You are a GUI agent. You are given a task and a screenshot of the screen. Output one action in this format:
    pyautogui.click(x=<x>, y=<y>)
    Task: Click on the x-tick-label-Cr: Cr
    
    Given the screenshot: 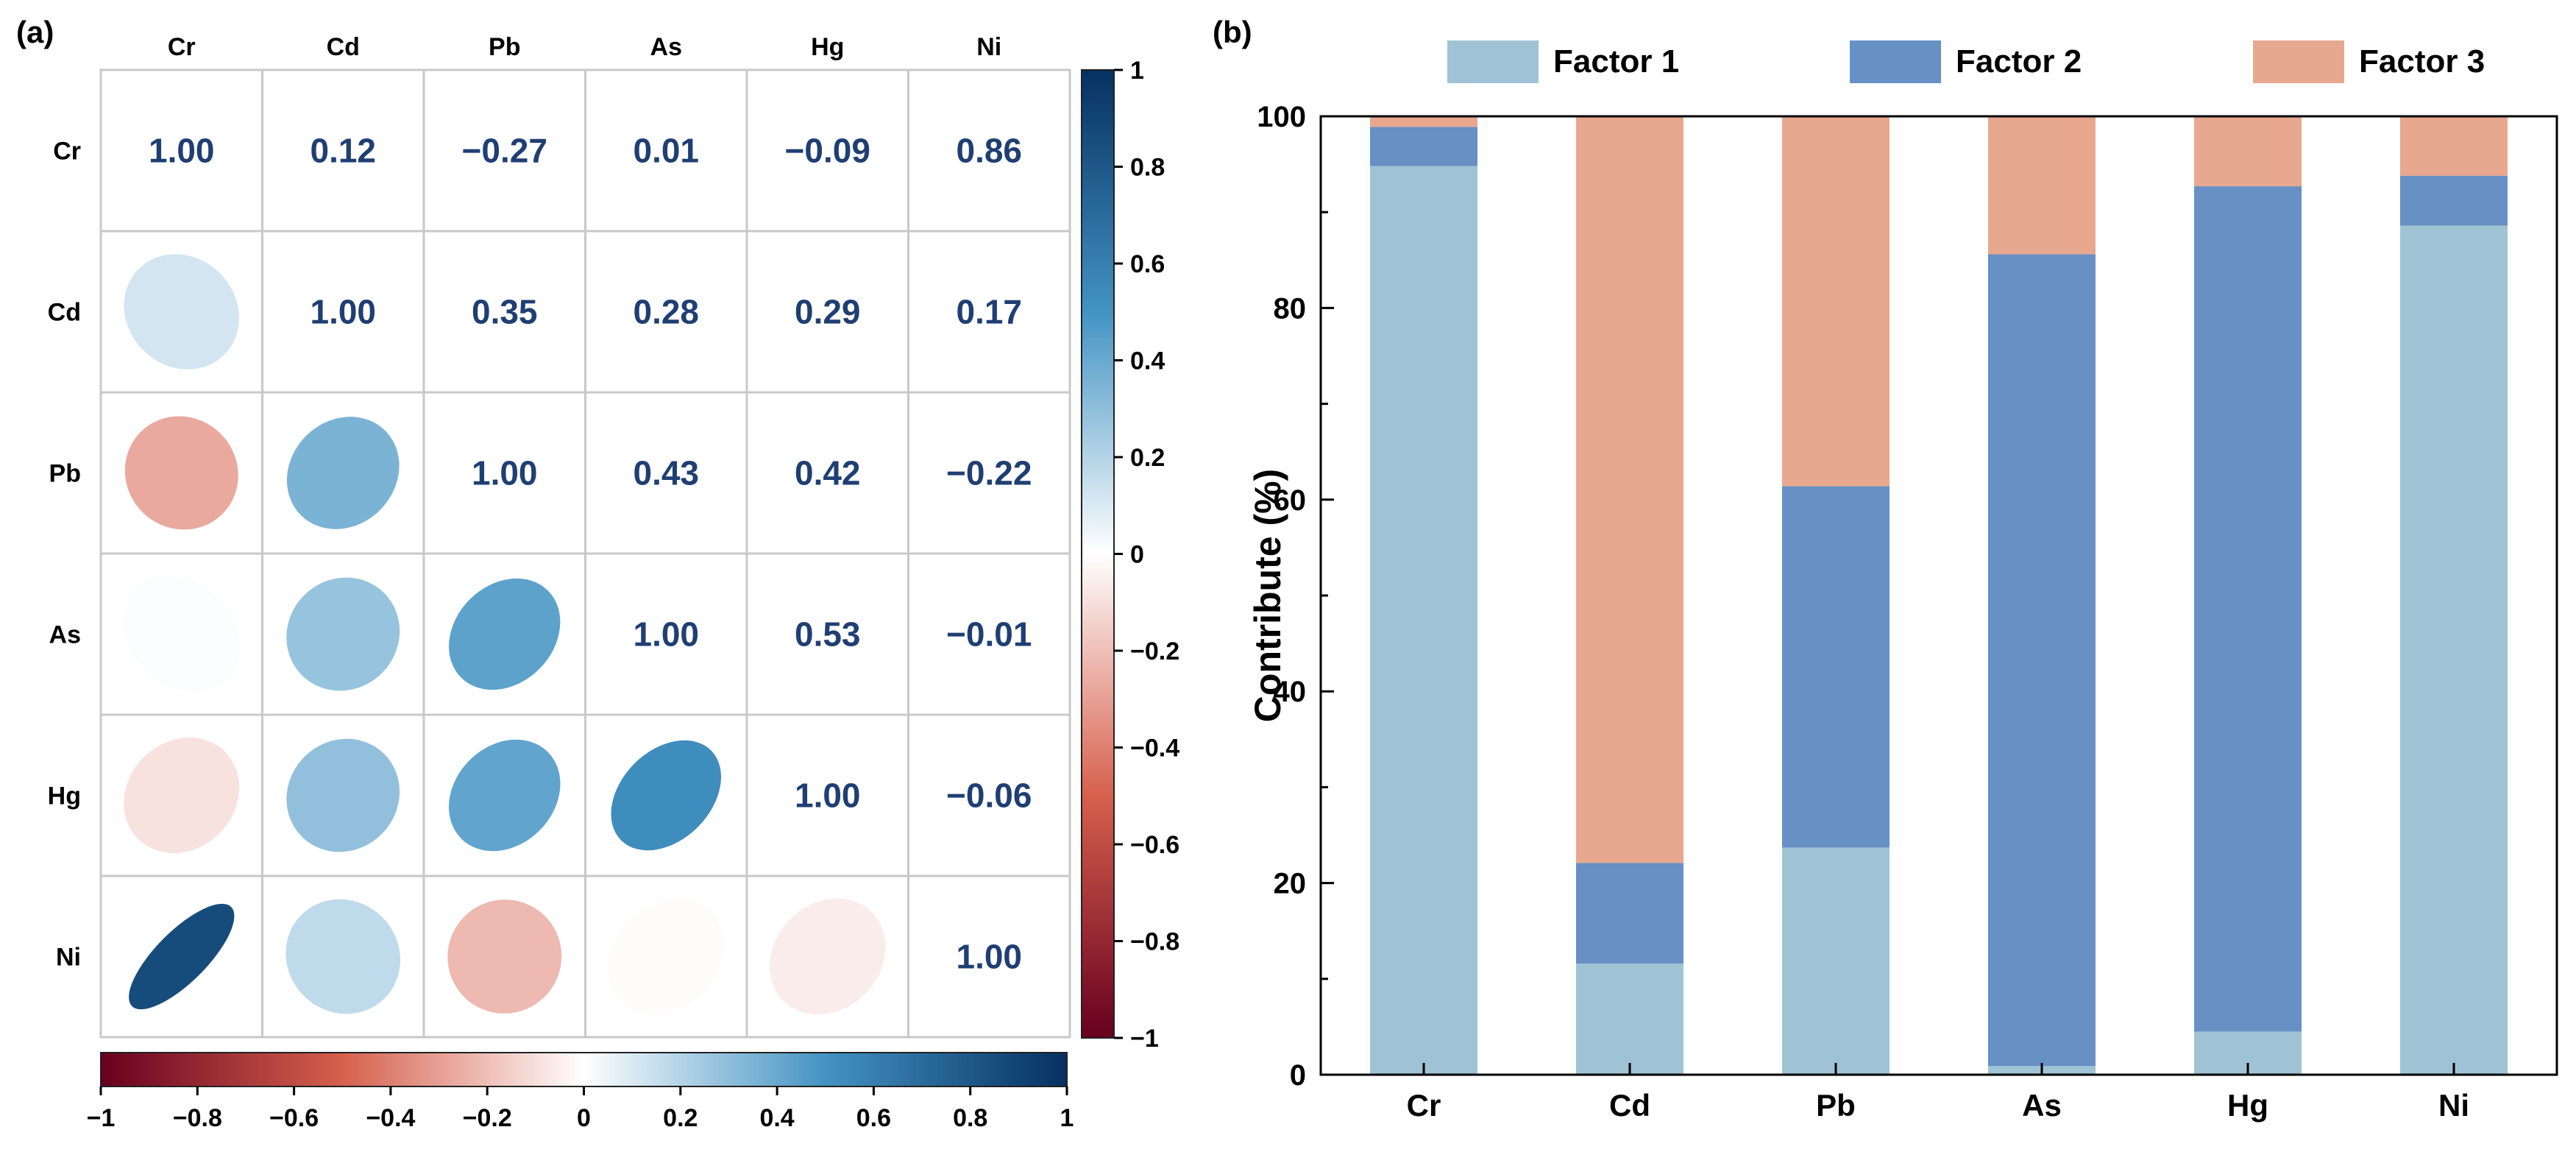 What is the action you would take?
    pyautogui.click(x=1424, y=1105)
    